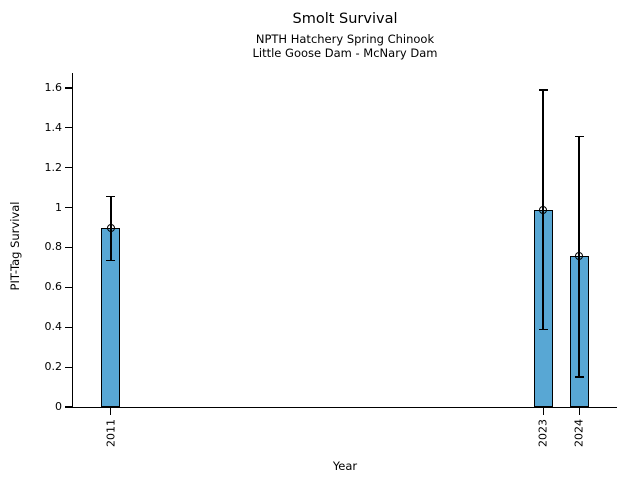  What do you see at coordinates (58, 207) in the screenshot?
I see `y-tick-label: 1` at bounding box center [58, 207].